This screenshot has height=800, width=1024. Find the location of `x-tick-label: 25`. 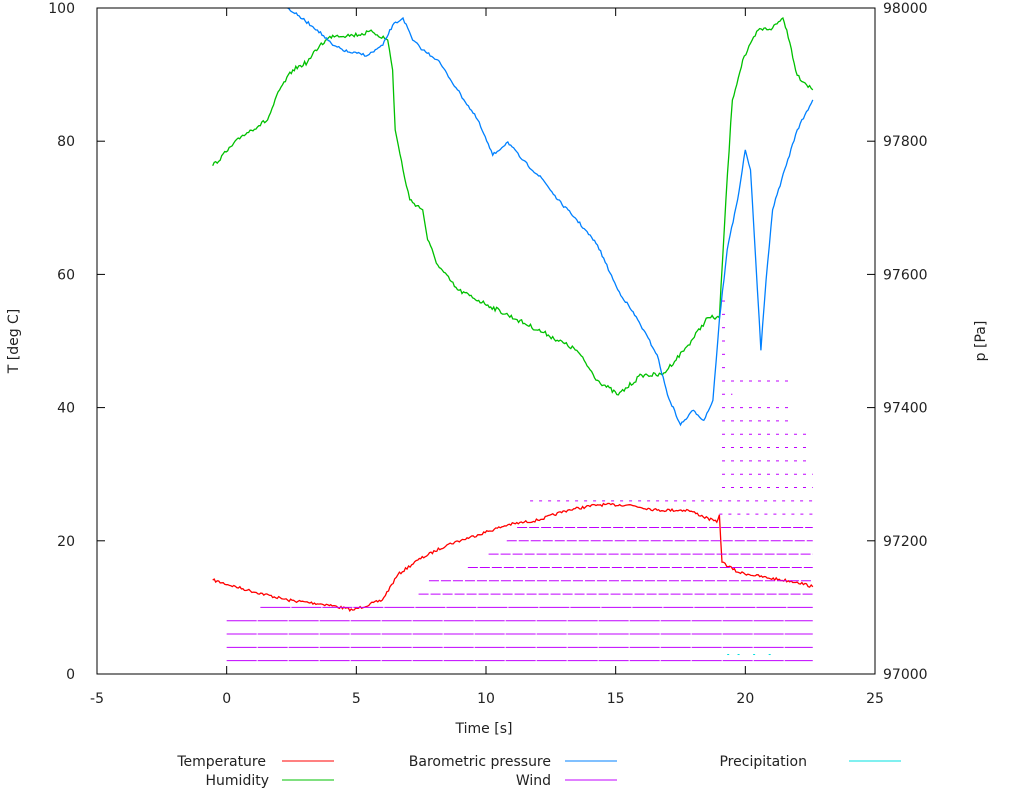

x-tick-label: 25 is located at coordinates (875, 699).